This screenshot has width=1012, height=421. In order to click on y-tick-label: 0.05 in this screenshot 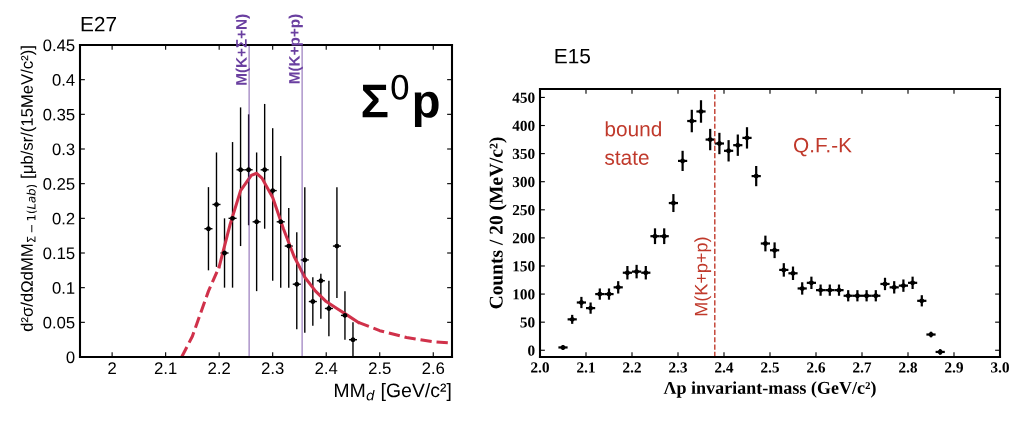, I will do `click(59, 322)`.